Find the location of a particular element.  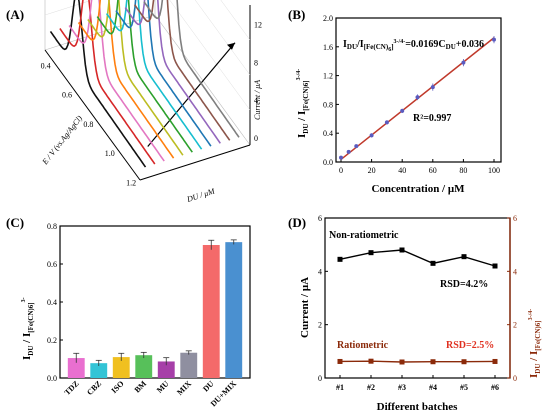

panel-a-x-tick: 1.2 is located at coordinates (131, 182).